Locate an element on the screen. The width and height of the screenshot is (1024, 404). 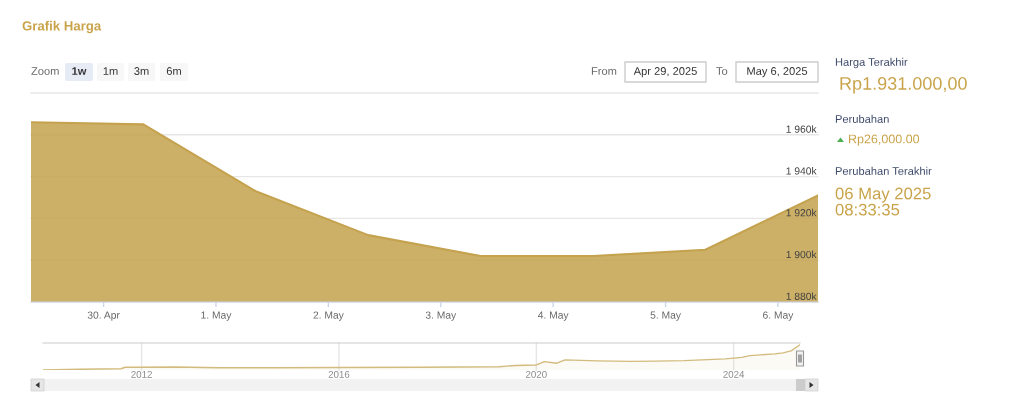
y-tick-label: 1 940k is located at coordinates (801, 171).